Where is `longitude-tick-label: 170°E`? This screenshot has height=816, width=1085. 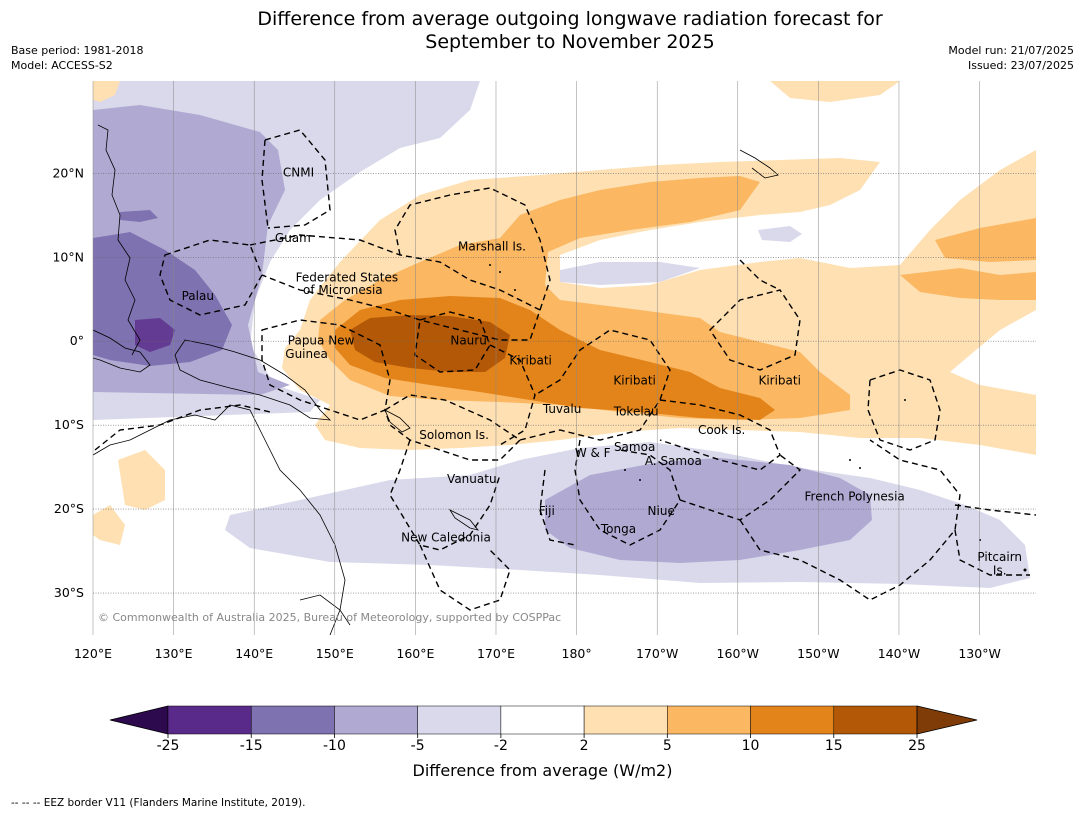
longitude-tick-label: 170°E is located at coordinates (496, 653).